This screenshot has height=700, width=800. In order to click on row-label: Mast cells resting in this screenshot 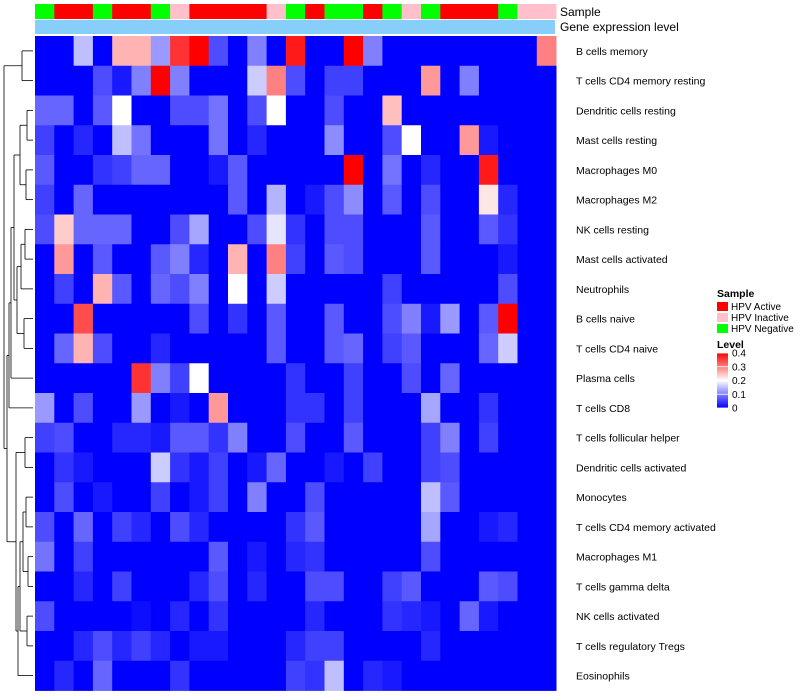, I will do `click(616, 141)`.